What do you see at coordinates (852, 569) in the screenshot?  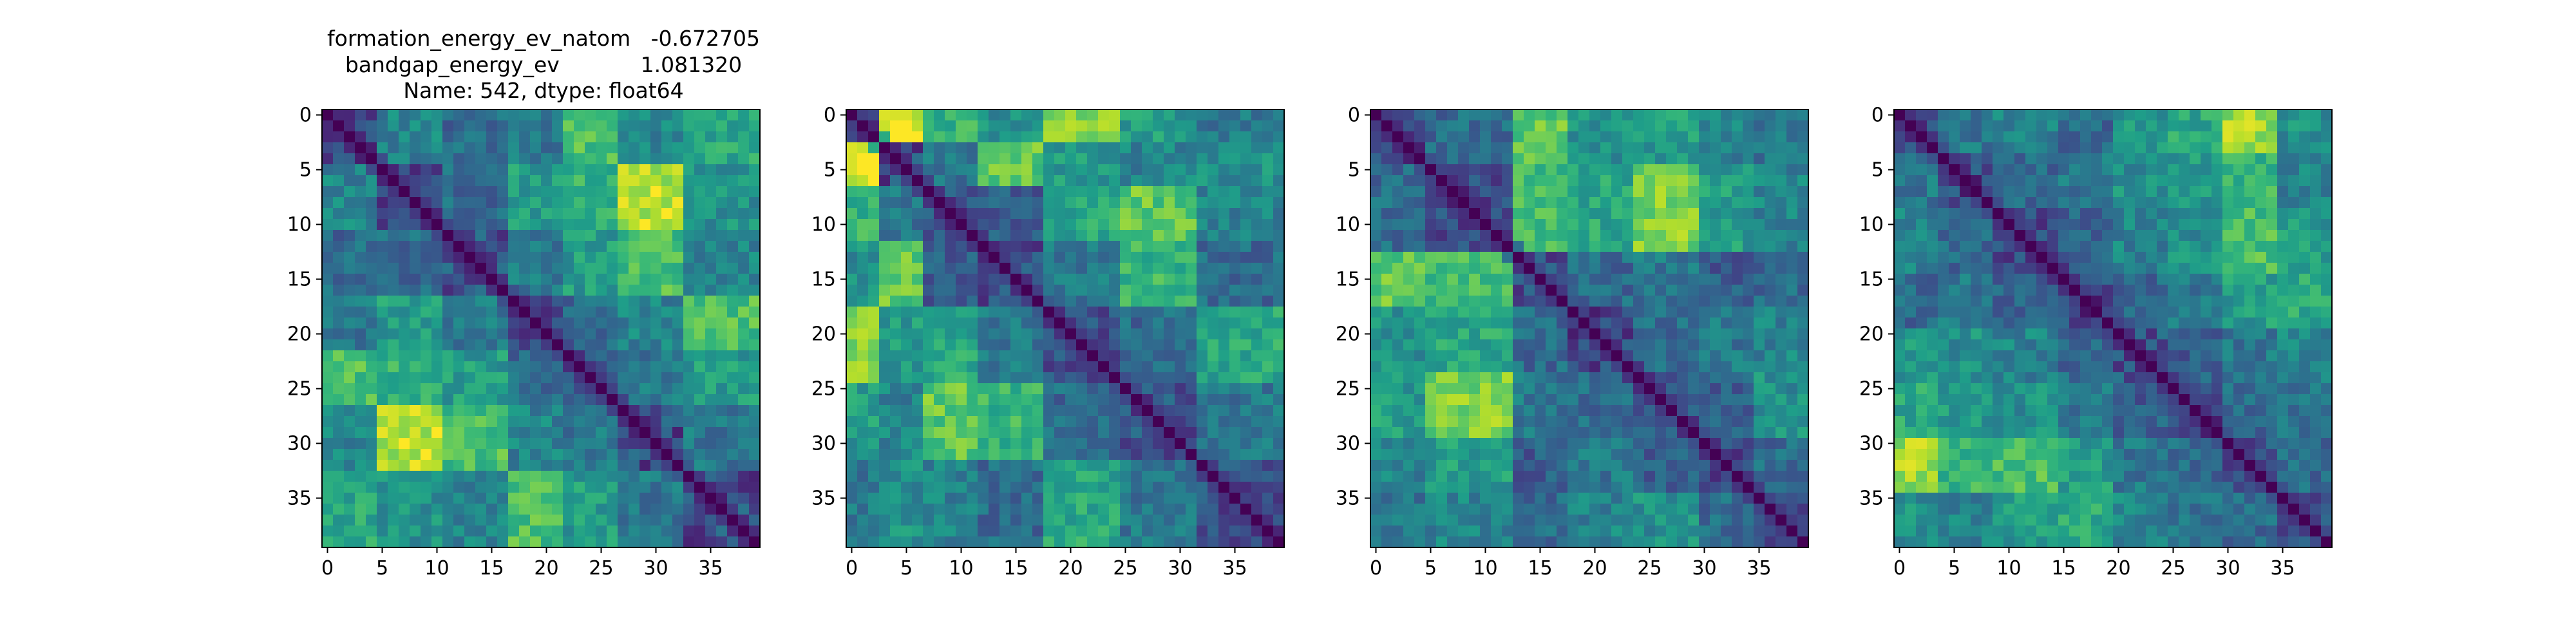 I see `x-tick-label: 0` at bounding box center [852, 569].